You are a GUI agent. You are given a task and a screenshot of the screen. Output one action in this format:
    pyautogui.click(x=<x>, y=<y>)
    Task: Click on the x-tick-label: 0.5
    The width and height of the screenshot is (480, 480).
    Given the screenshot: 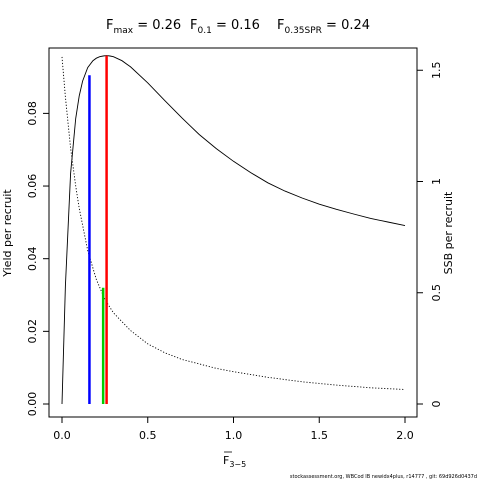 What is the action you would take?
    pyautogui.click(x=148, y=435)
    